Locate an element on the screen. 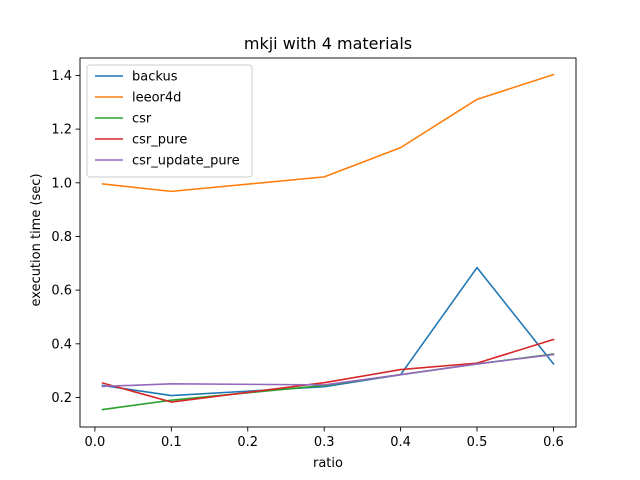 The image size is (640, 480). x-tick-label: 0.0 is located at coordinates (95, 442).